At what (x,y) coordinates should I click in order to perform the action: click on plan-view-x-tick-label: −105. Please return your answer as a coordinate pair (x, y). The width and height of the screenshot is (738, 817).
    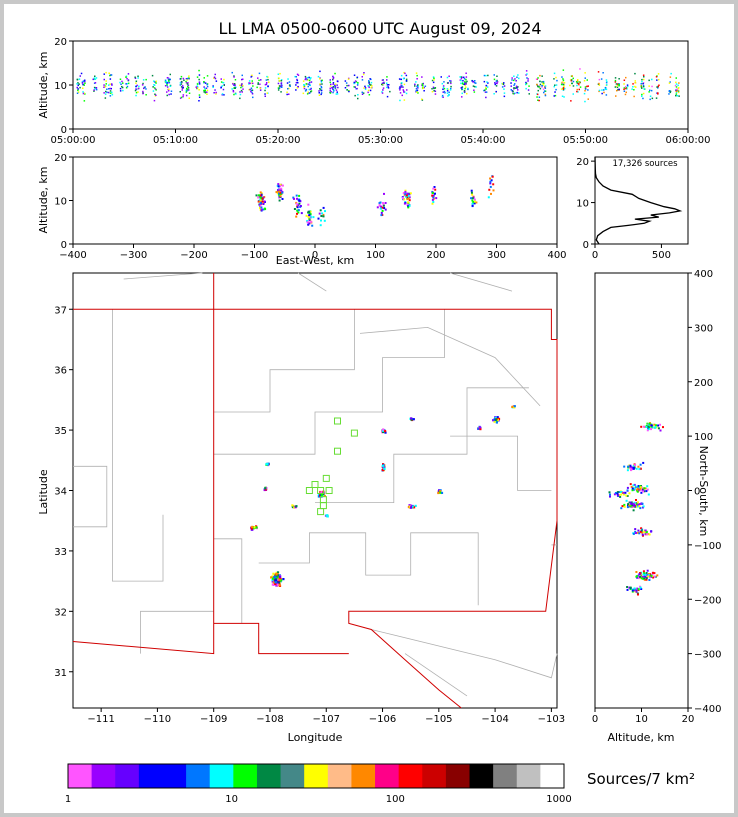
    Looking at the image, I should click on (438, 719).